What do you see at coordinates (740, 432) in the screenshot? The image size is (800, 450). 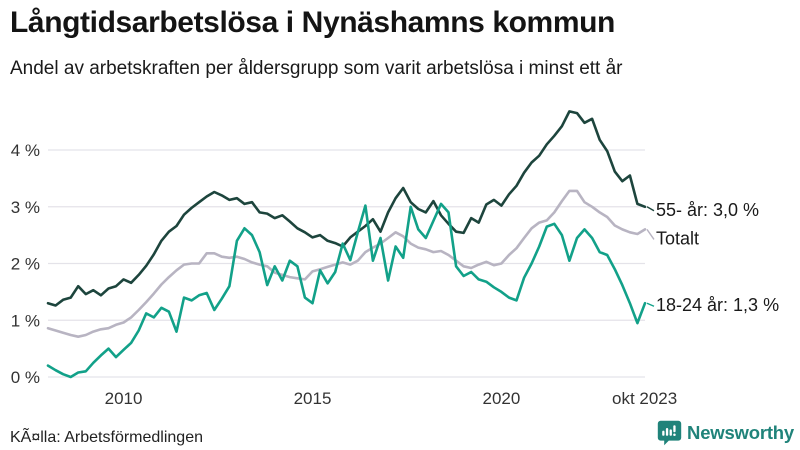 I see `newsworthy-wordmark: Newsworthy` at bounding box center [740, 432].